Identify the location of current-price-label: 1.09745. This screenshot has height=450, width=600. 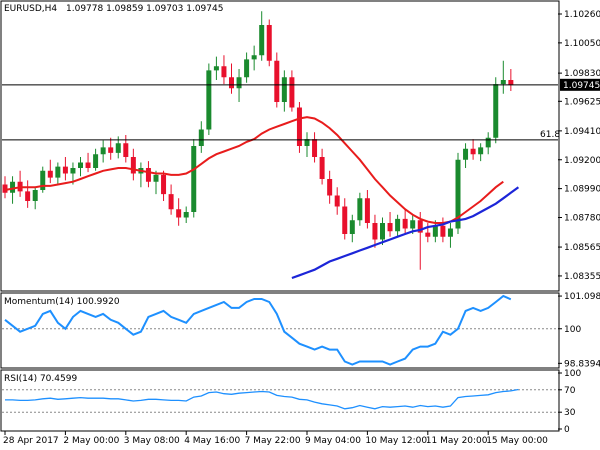
(581, 86).